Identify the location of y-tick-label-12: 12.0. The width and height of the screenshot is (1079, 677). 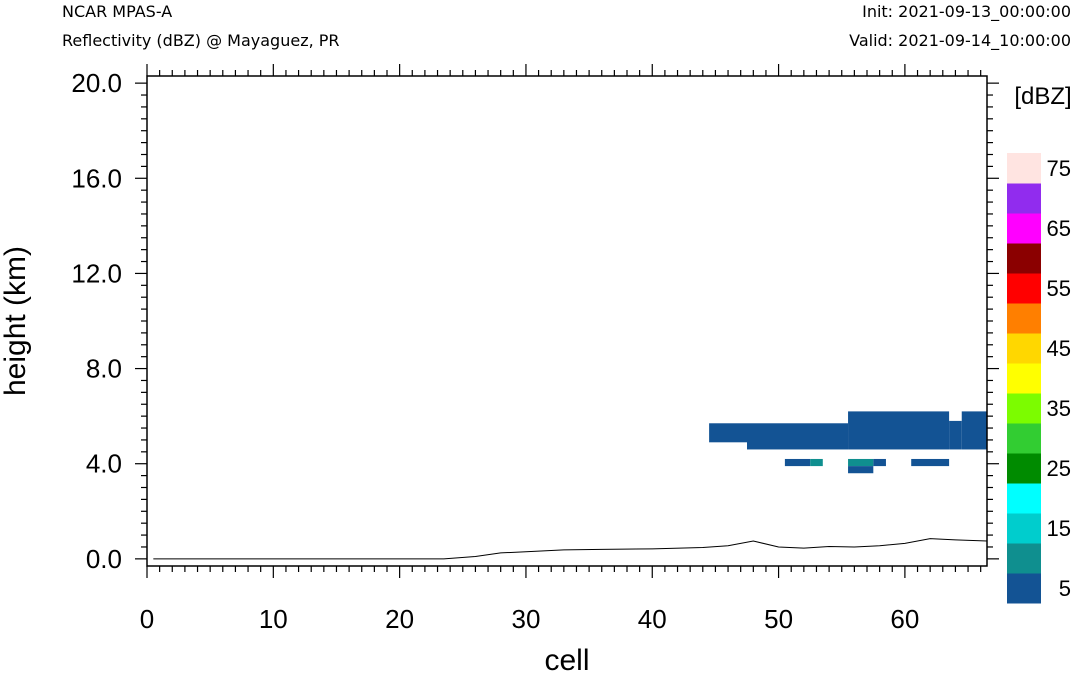
(96, 273).